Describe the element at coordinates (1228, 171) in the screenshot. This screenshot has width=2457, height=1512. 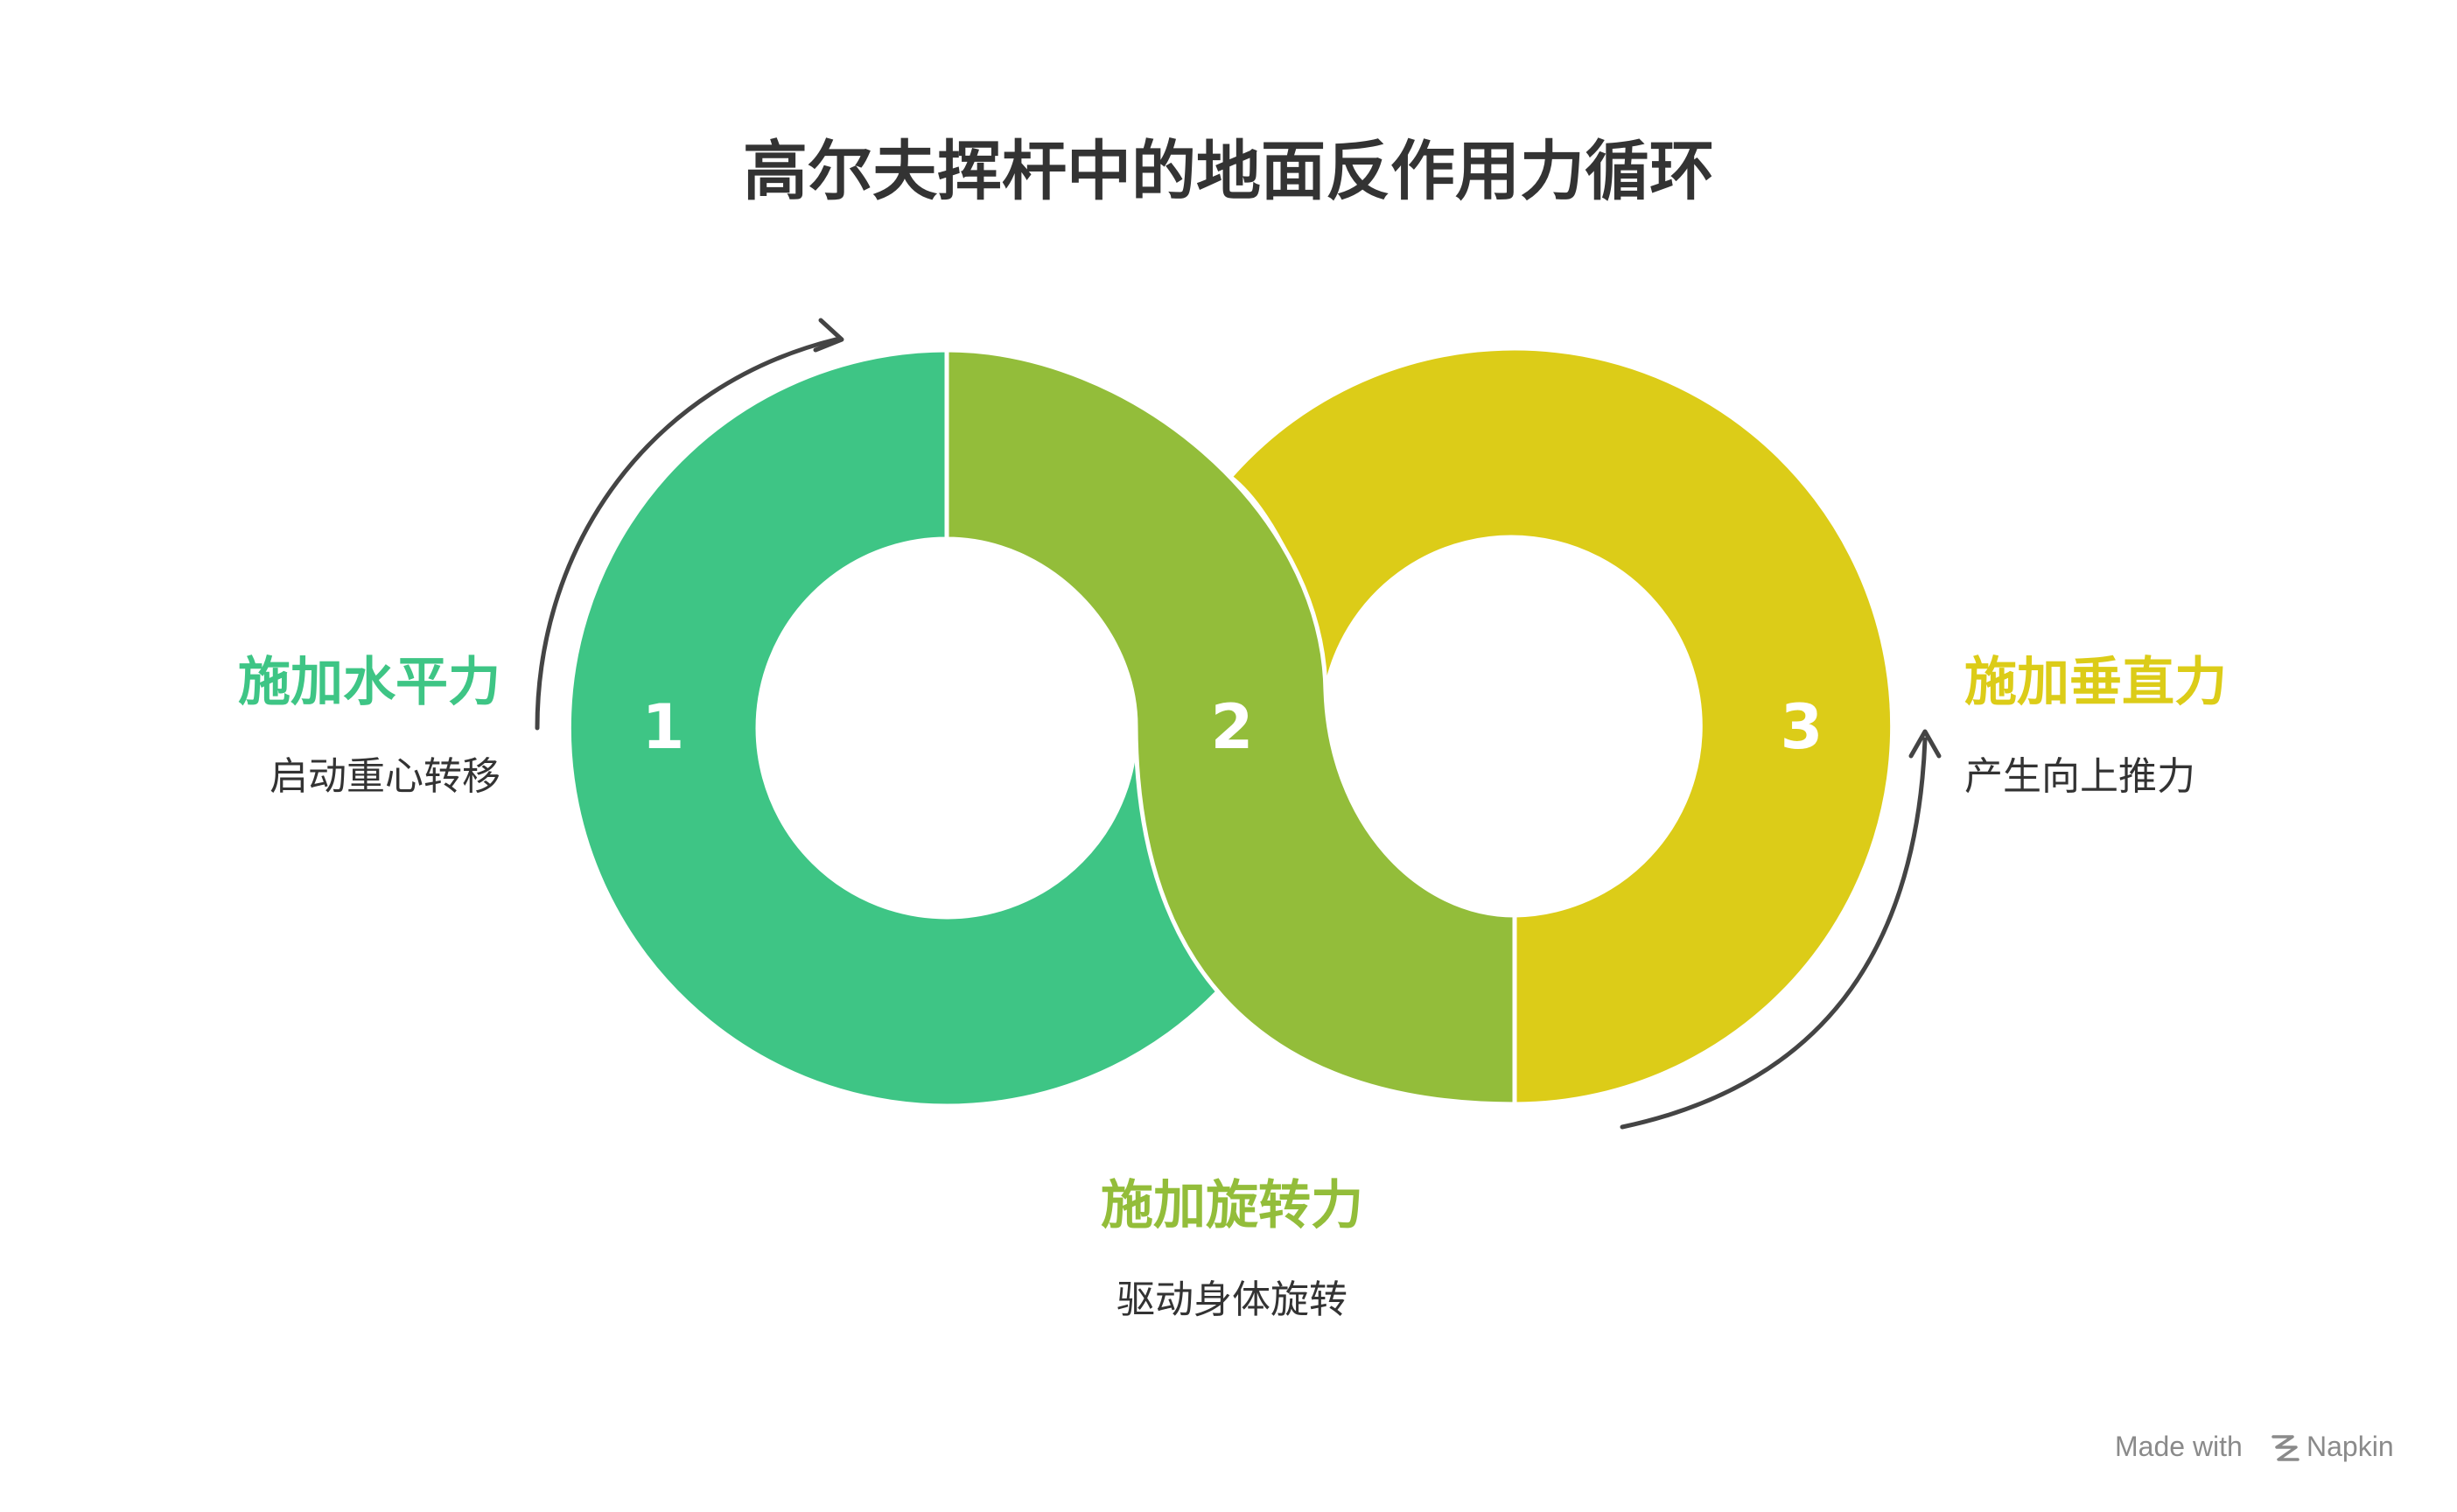
I see `diagram-title: 高尔夫挥杆中的地面反作用力循环` at that location.